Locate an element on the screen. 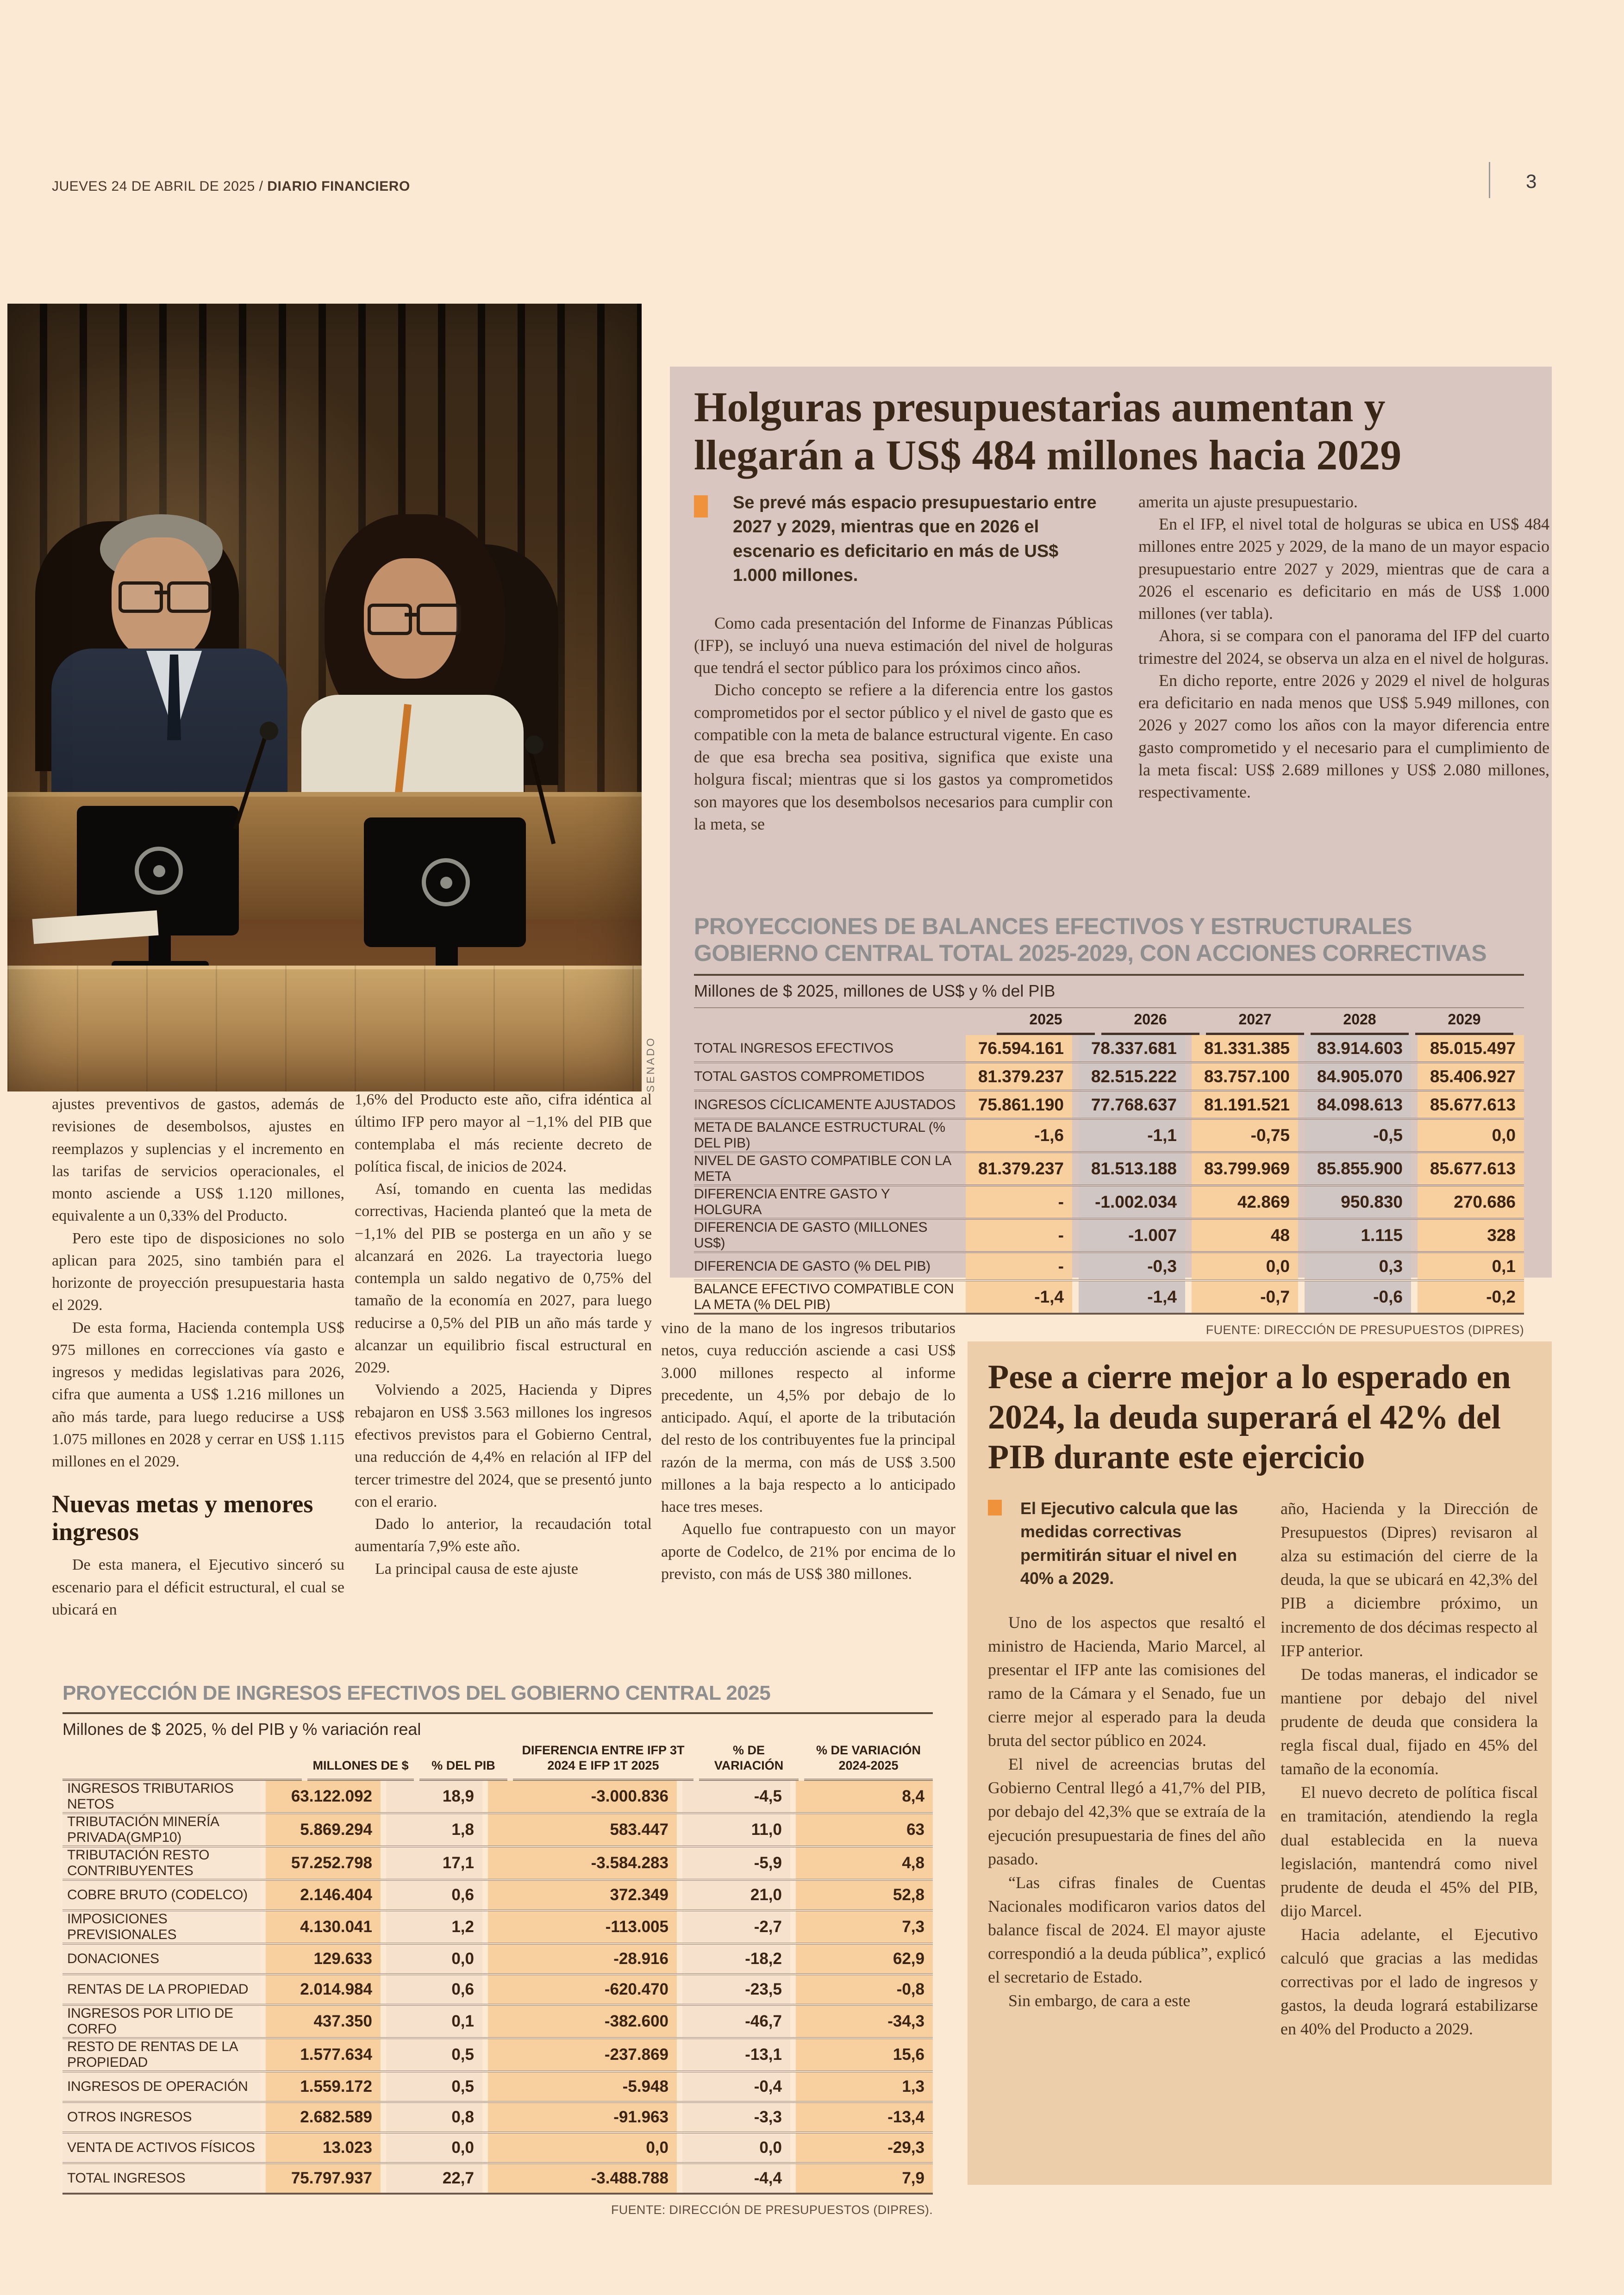  cell: 950.830 is located at coordinates (1358, 1202).